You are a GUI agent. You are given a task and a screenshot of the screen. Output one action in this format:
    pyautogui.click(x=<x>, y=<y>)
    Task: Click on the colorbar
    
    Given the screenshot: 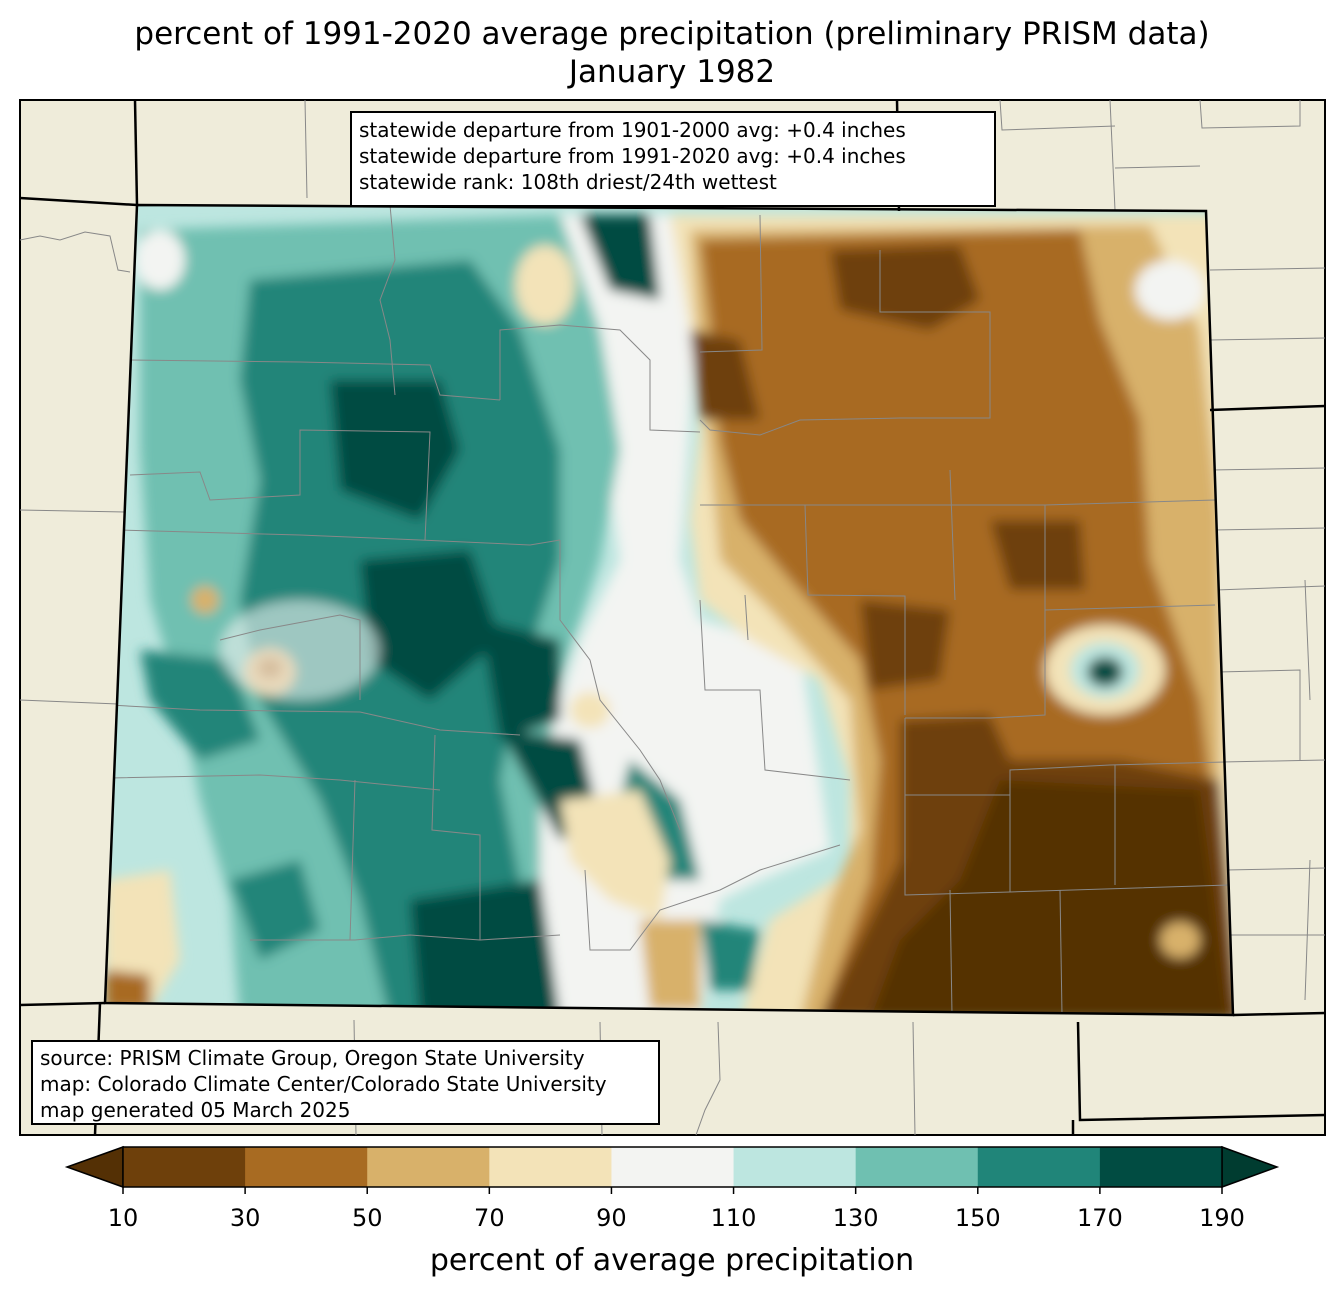 What is the action you would take?
    pyautogui.click(x=672, y=1169)
    